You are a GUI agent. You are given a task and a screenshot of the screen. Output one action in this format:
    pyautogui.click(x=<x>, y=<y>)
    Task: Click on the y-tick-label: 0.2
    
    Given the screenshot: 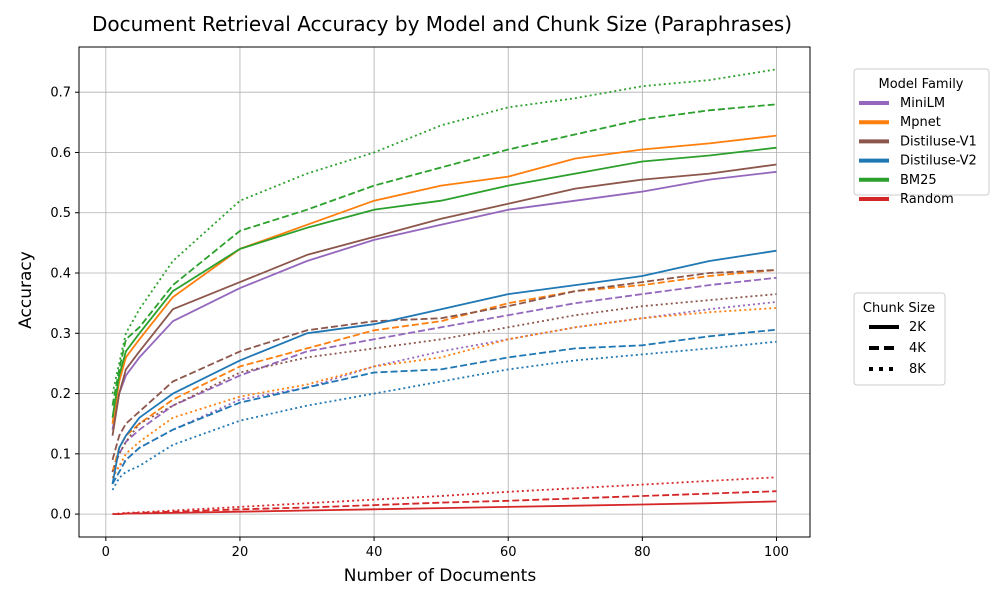 What is the action you would take?
    pyautogui.click(x=60, y=394)
    